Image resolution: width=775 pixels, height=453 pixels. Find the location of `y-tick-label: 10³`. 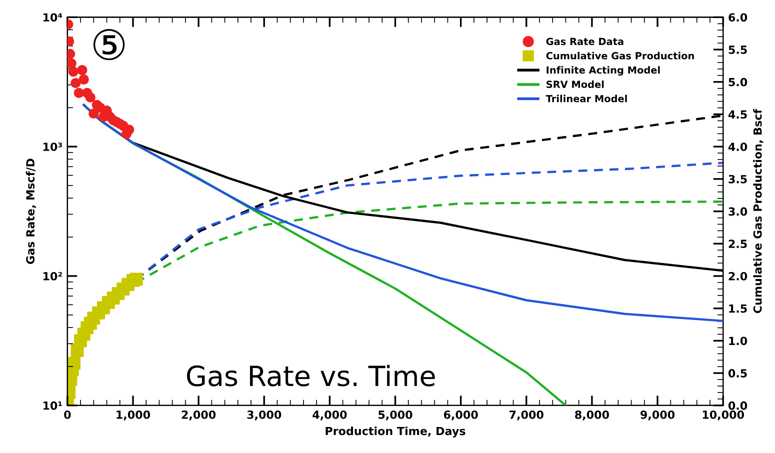

y-tick-label: 10³ is located at coordinates (52, 146).